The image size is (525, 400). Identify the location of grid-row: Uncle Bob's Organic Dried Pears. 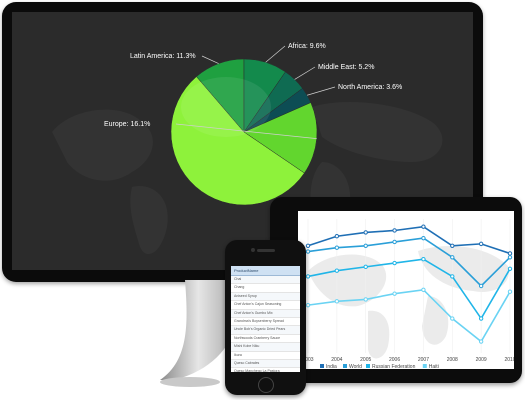
(265, 330).